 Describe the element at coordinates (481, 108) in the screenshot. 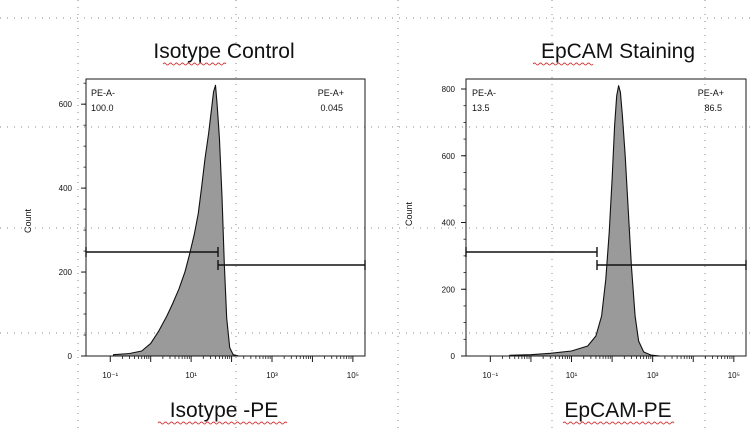

I see `gate-label-value: 13.5` at that location.